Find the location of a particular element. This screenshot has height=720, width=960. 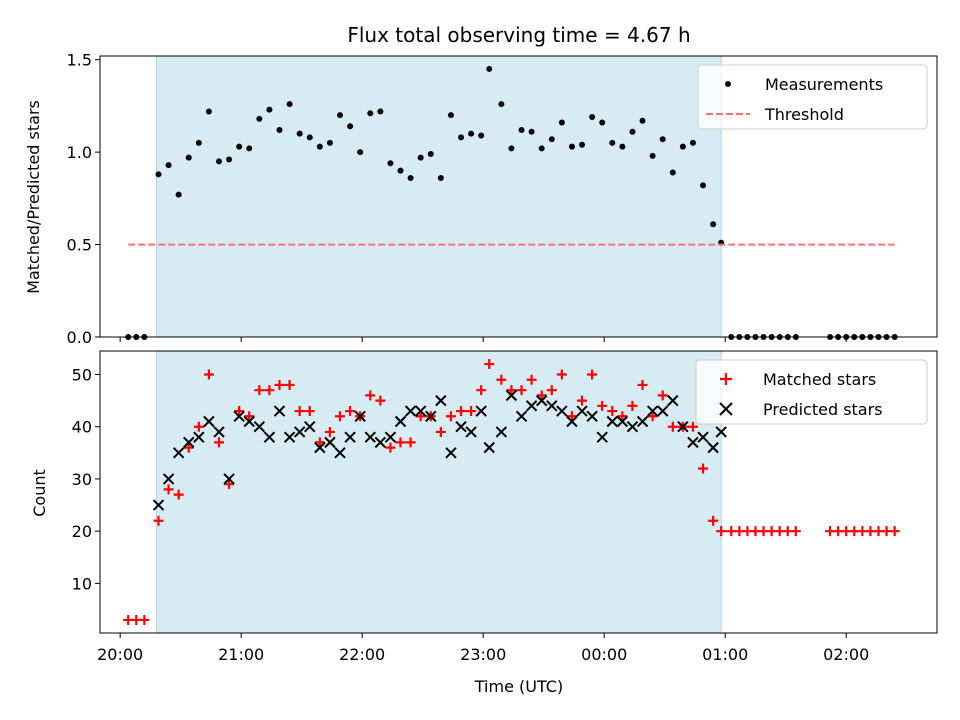

chart-title: Flux total observing time = 4.67 h is located at coordinates (518, 35).